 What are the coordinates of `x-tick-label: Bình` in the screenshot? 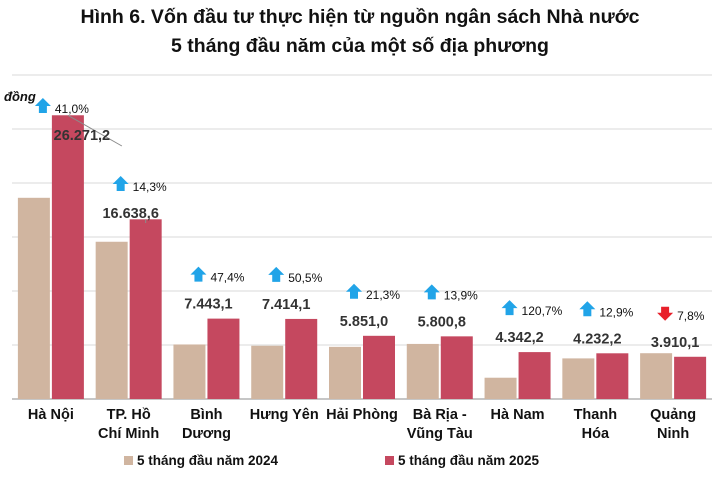 It's located at (206, 415).